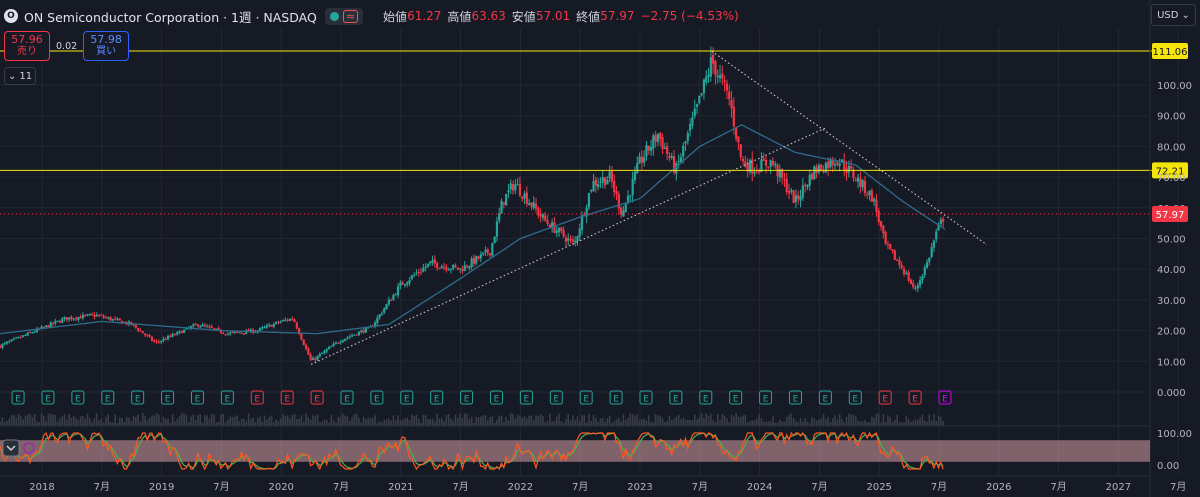 This screenshot has width=1200, height=497. I want to click on buy-button: 57.98 買い, so click(106, 46).